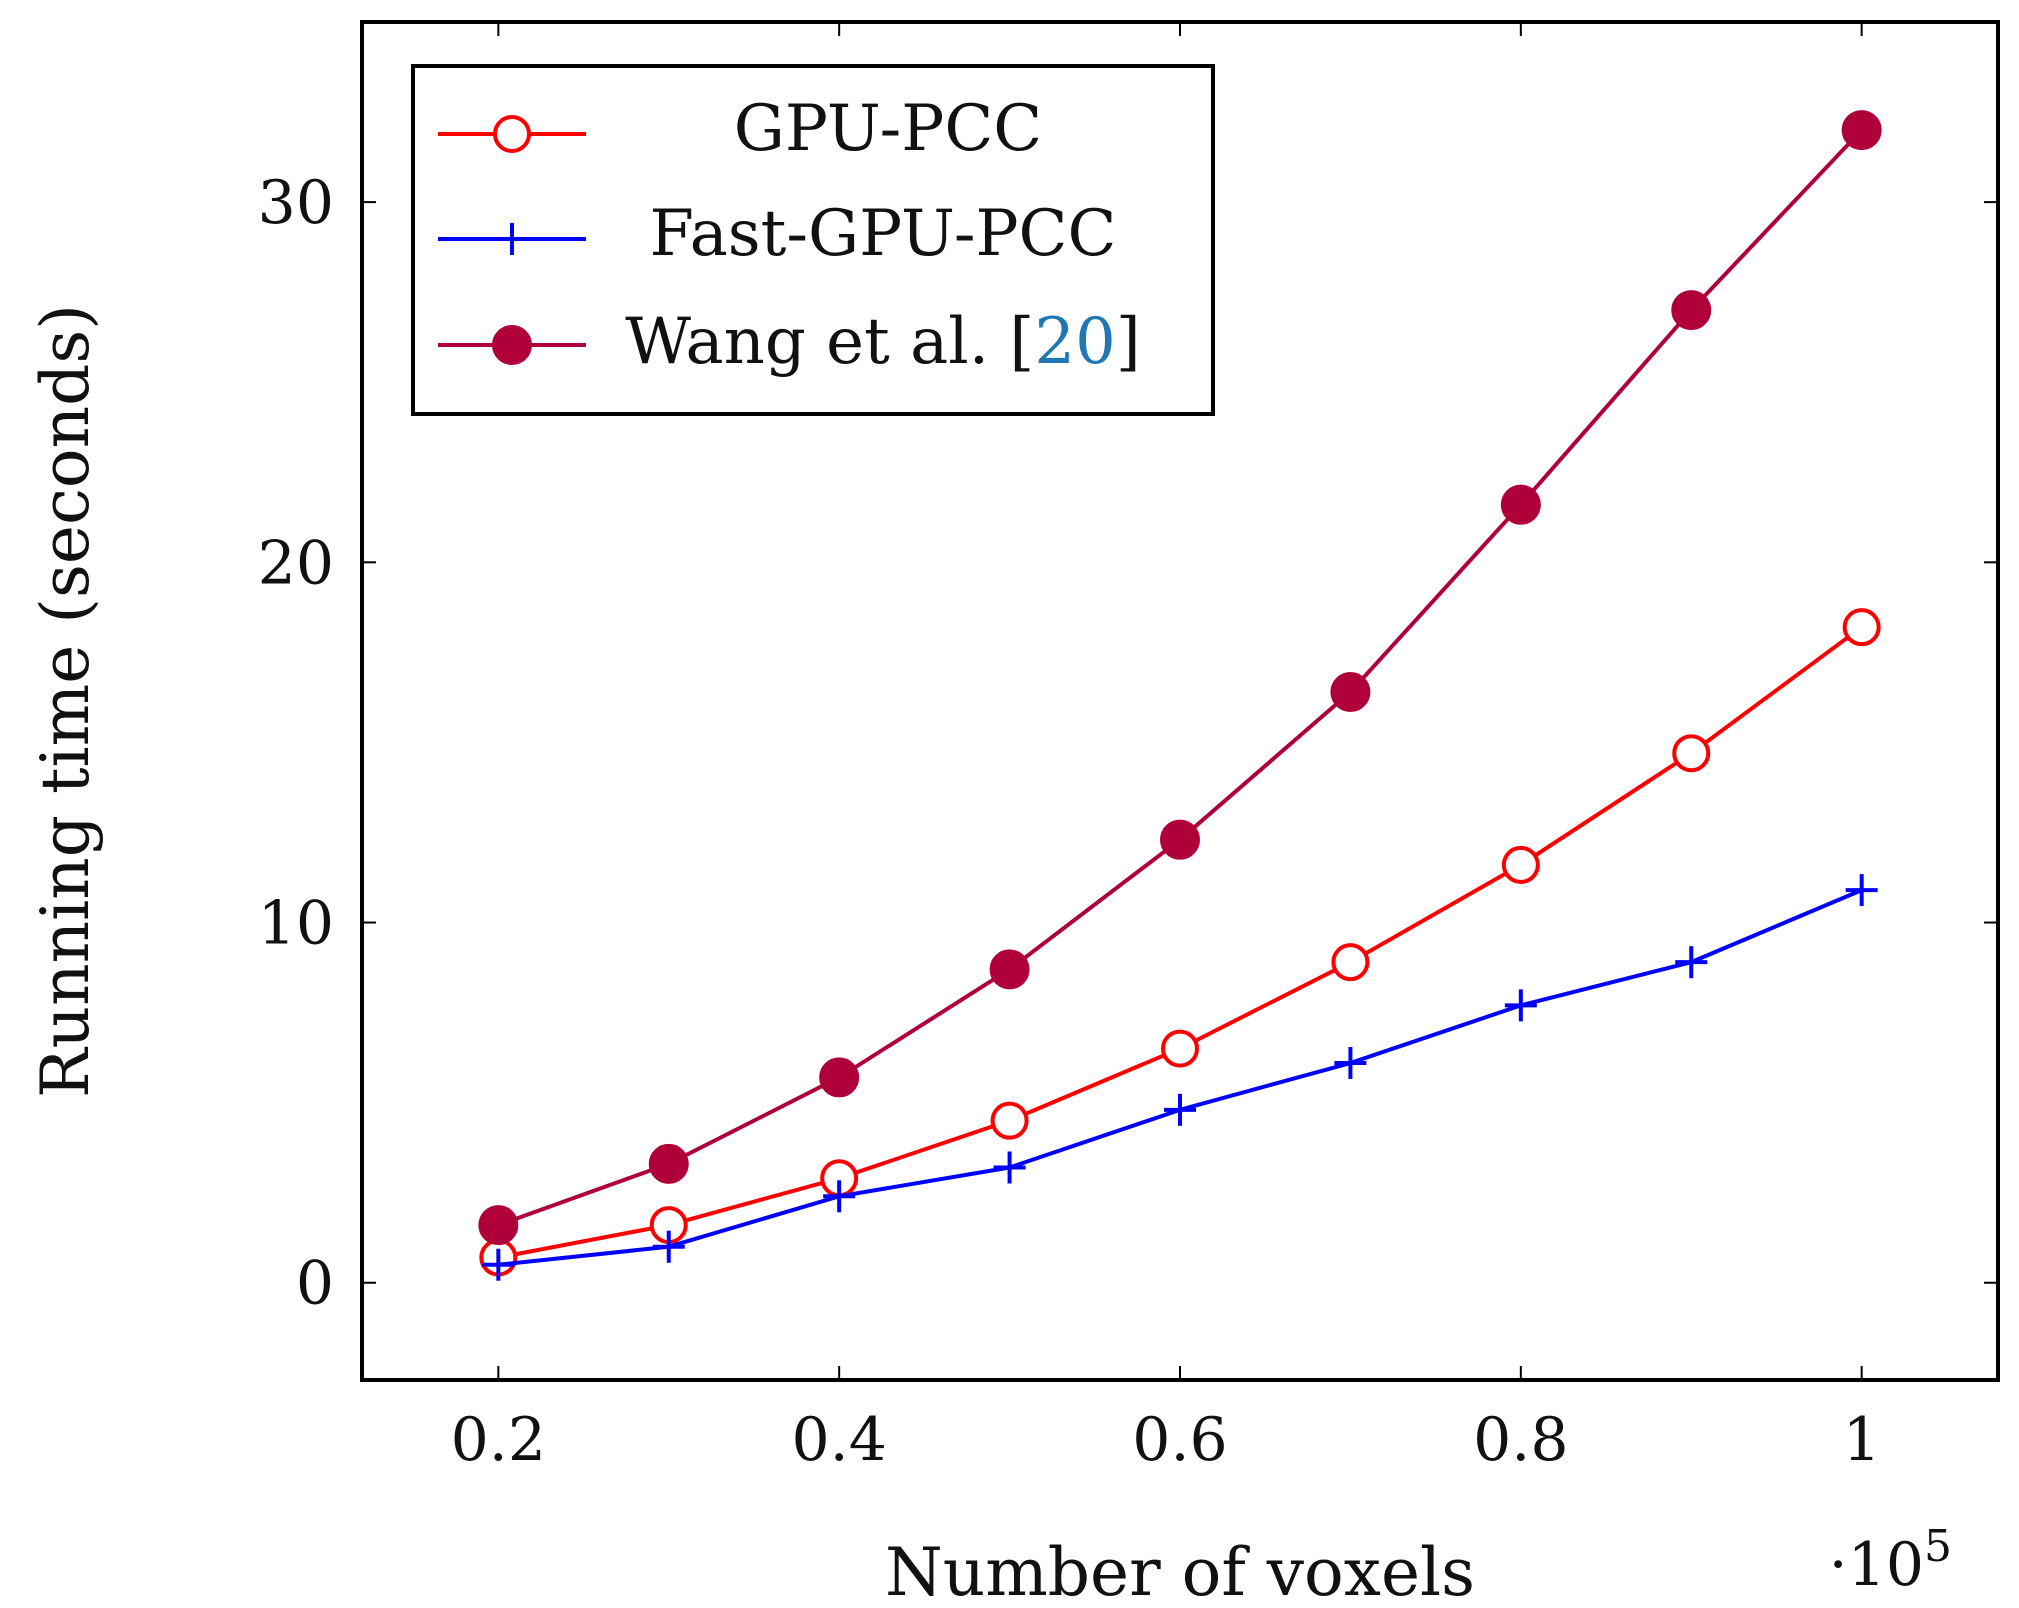  What do you see at coordinates (888, 129) in the screenshot?
I see `legend-label-gpu-pcc: GPU-PCC` at bounding box center [888, 129].